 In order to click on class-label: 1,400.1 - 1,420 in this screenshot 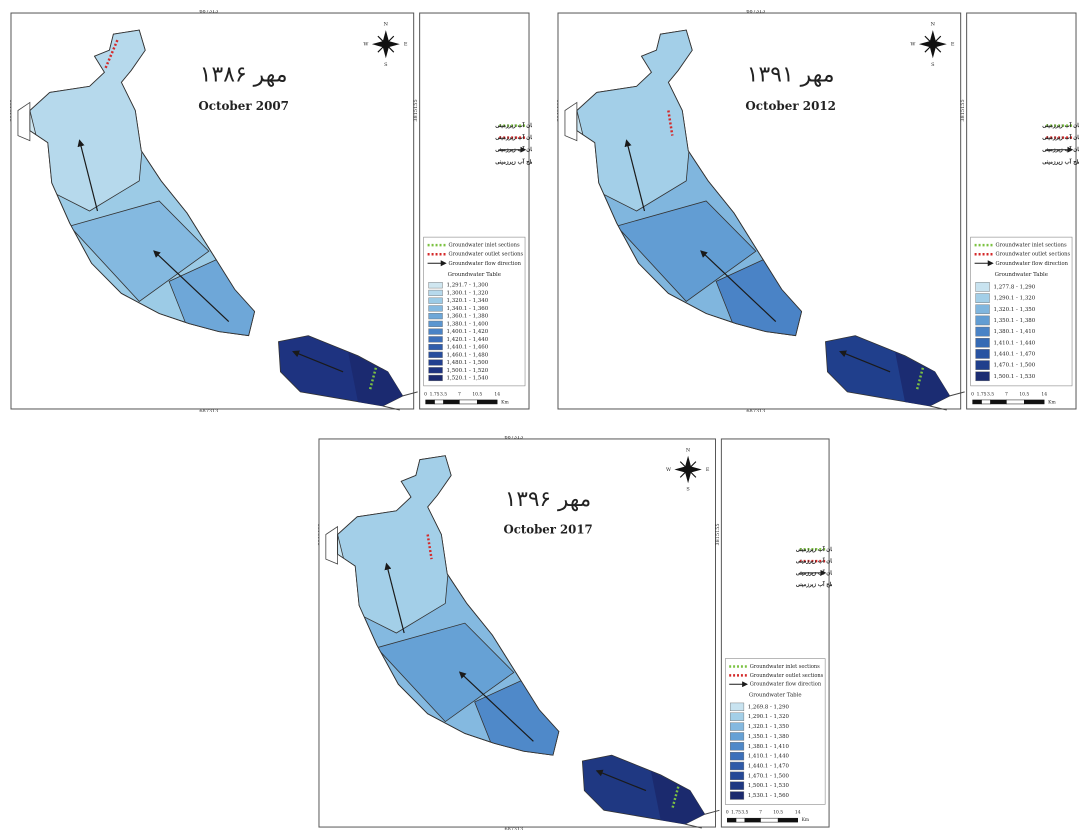, I will do `click(467, 332)`.